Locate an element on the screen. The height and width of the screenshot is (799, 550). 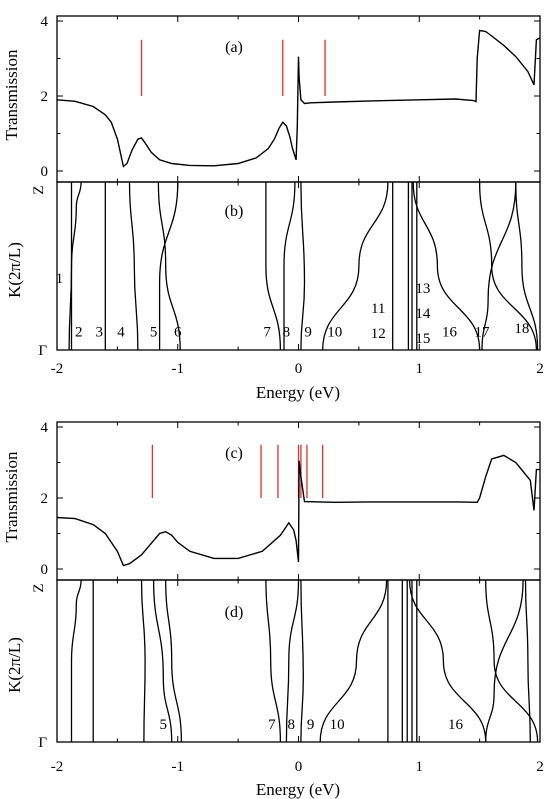
band-number-label: 17 is located at coordinates (483, 333).